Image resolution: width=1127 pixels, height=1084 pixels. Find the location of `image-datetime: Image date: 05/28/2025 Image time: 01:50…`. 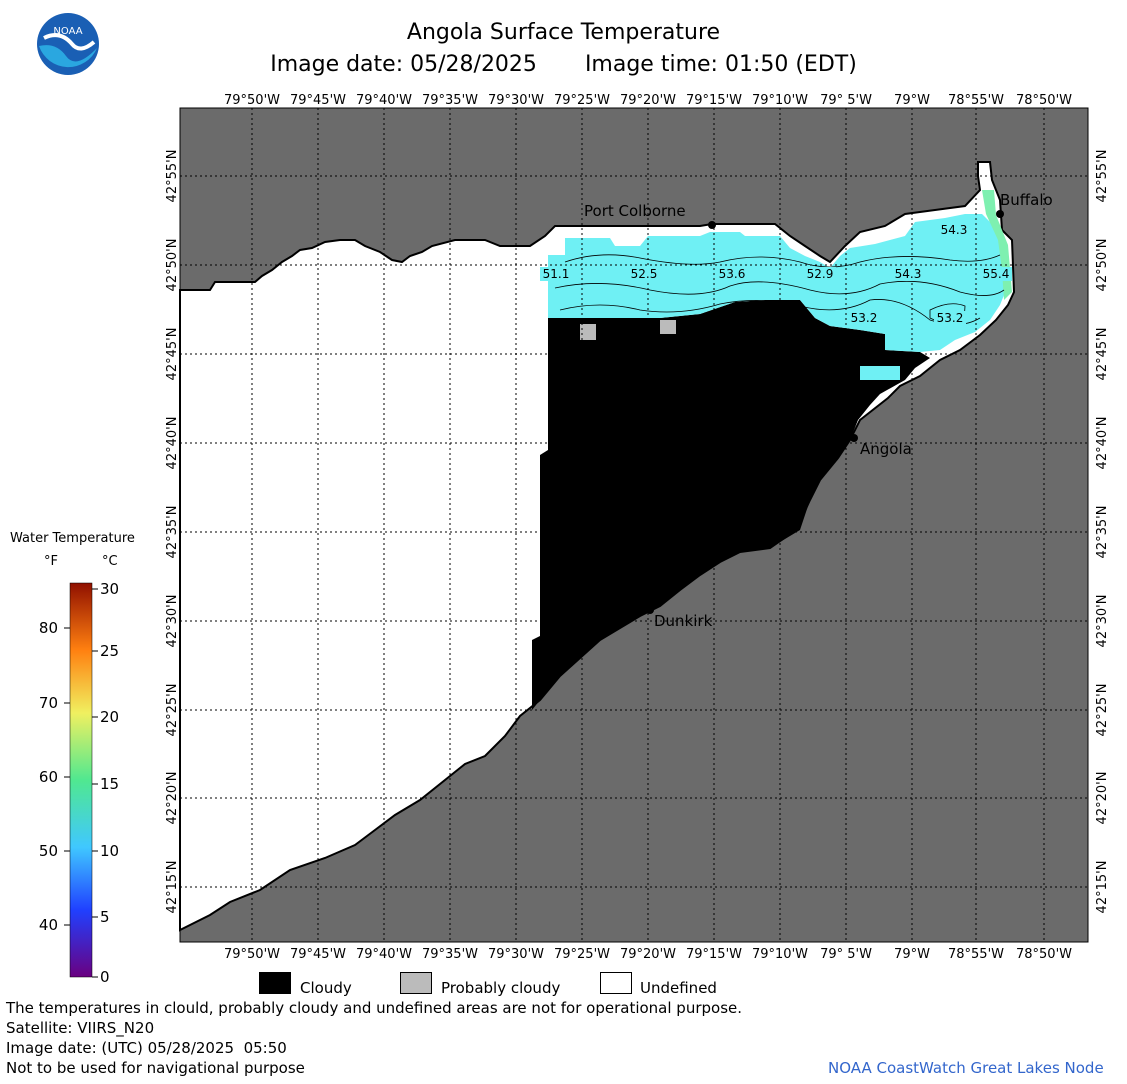

image-datetime: Image date: 05/28/2025 Image time: 01:50… is located at coordinates (563, 65).